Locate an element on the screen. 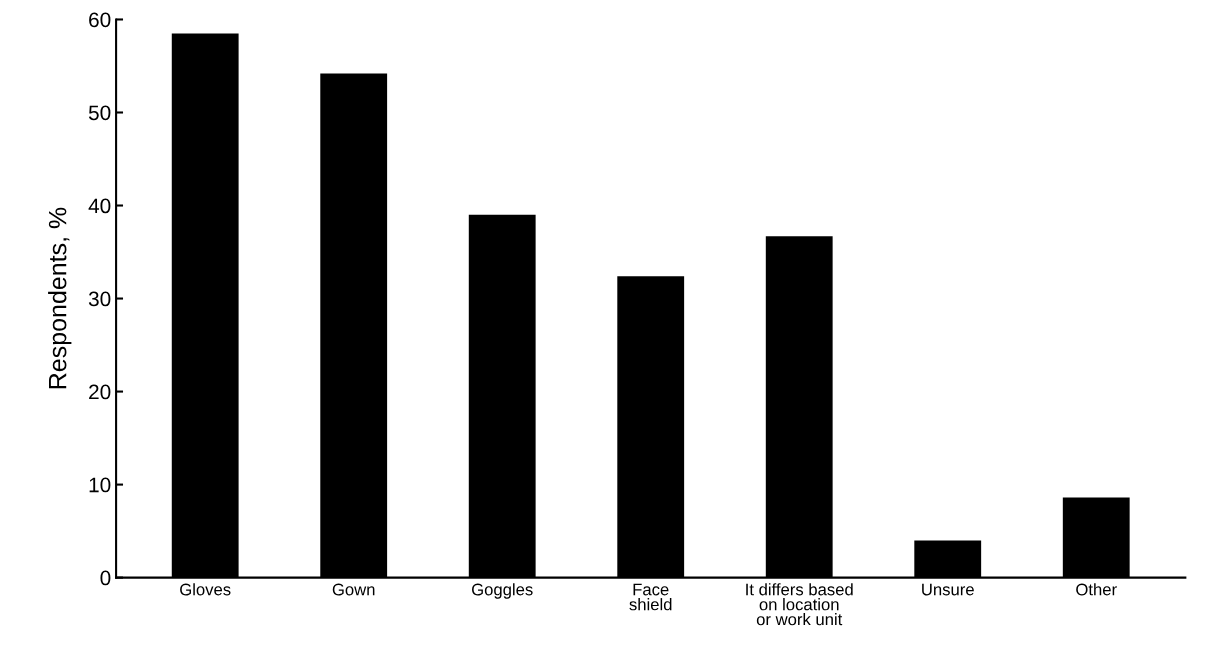  x-tick-label: Unsure is located at coordinates (948, 589).